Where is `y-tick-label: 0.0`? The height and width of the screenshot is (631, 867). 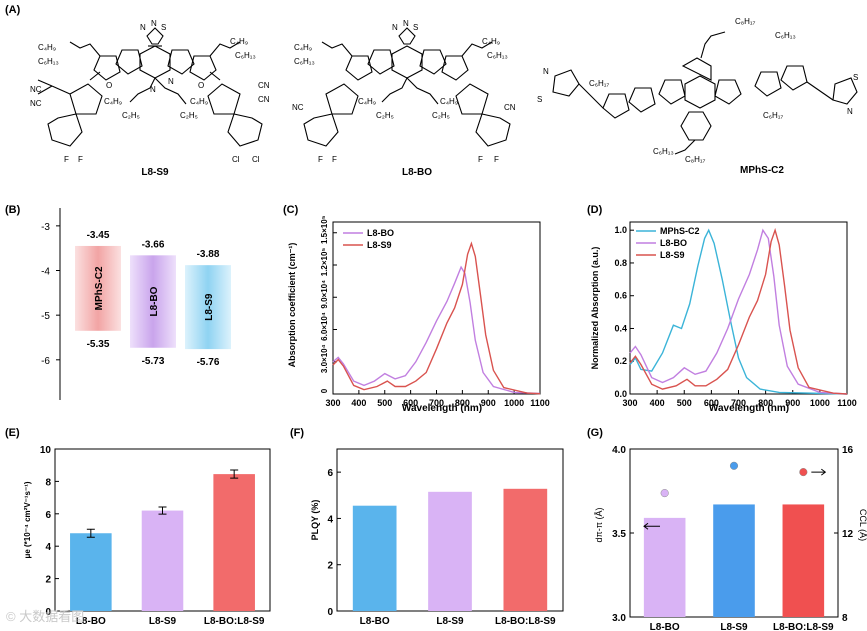
y-tick-label: 0.0 is located at coordinates (620, 394).